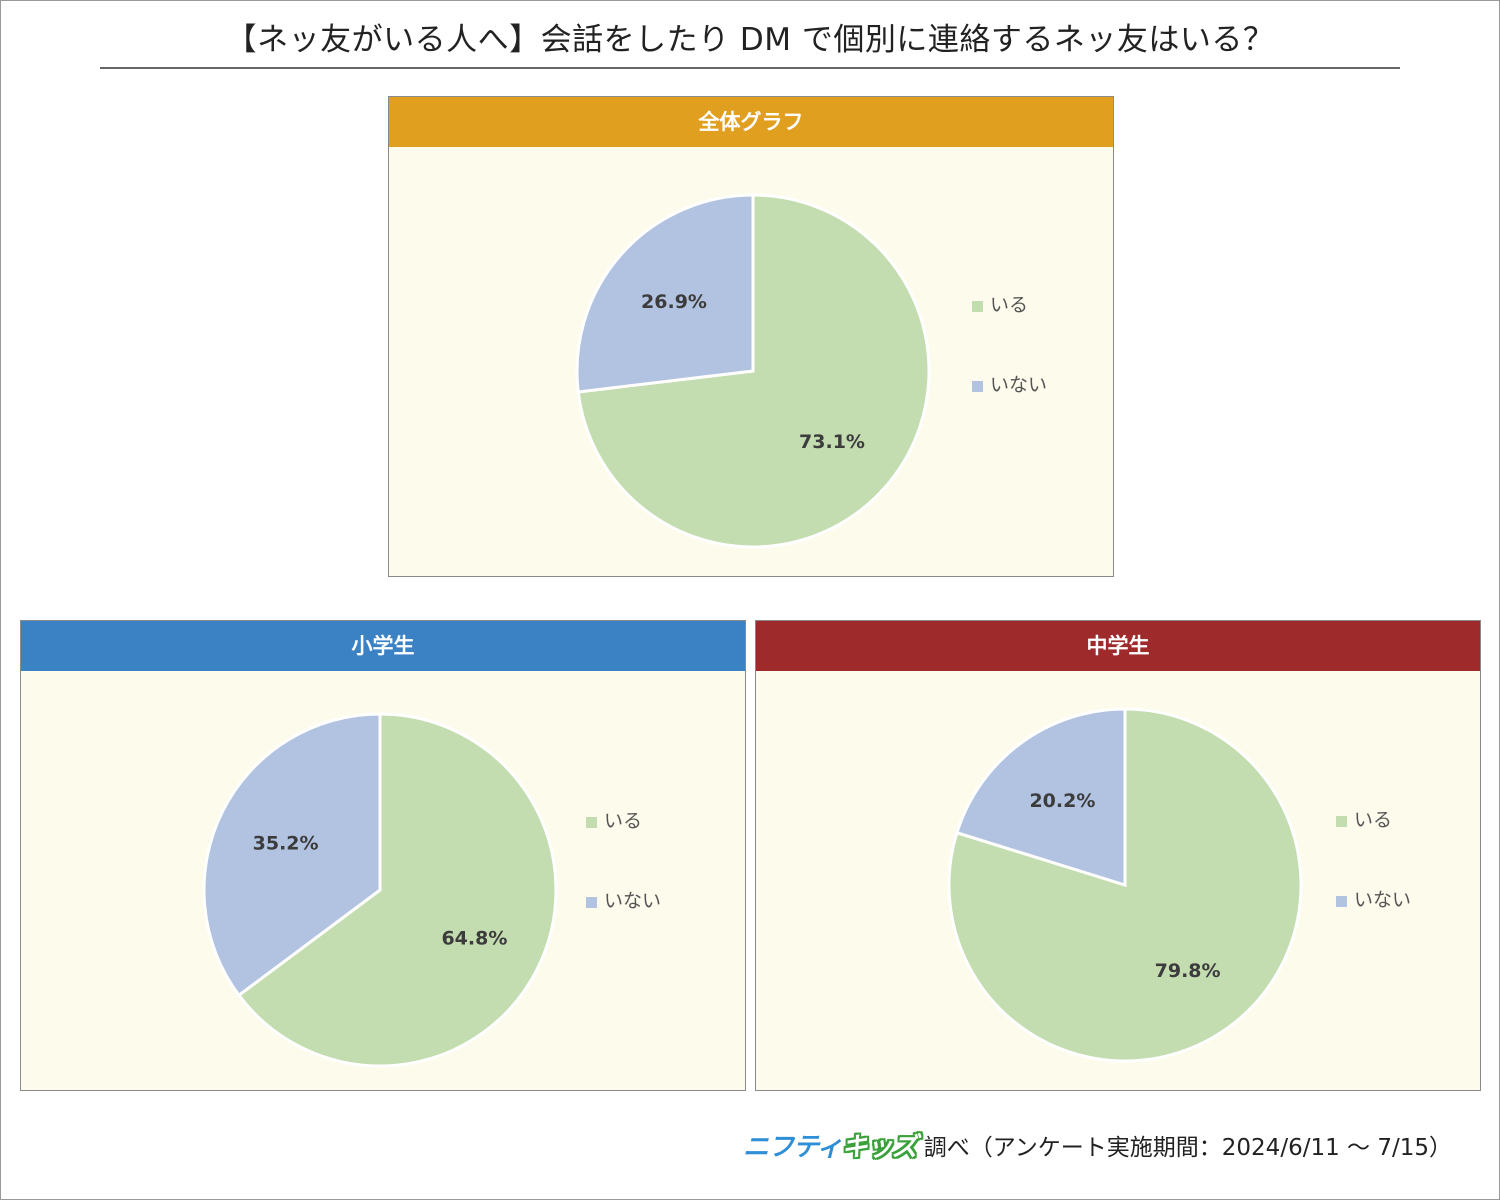  I want to click on legend-label-elementary-iru: いる, so click(623, 821).